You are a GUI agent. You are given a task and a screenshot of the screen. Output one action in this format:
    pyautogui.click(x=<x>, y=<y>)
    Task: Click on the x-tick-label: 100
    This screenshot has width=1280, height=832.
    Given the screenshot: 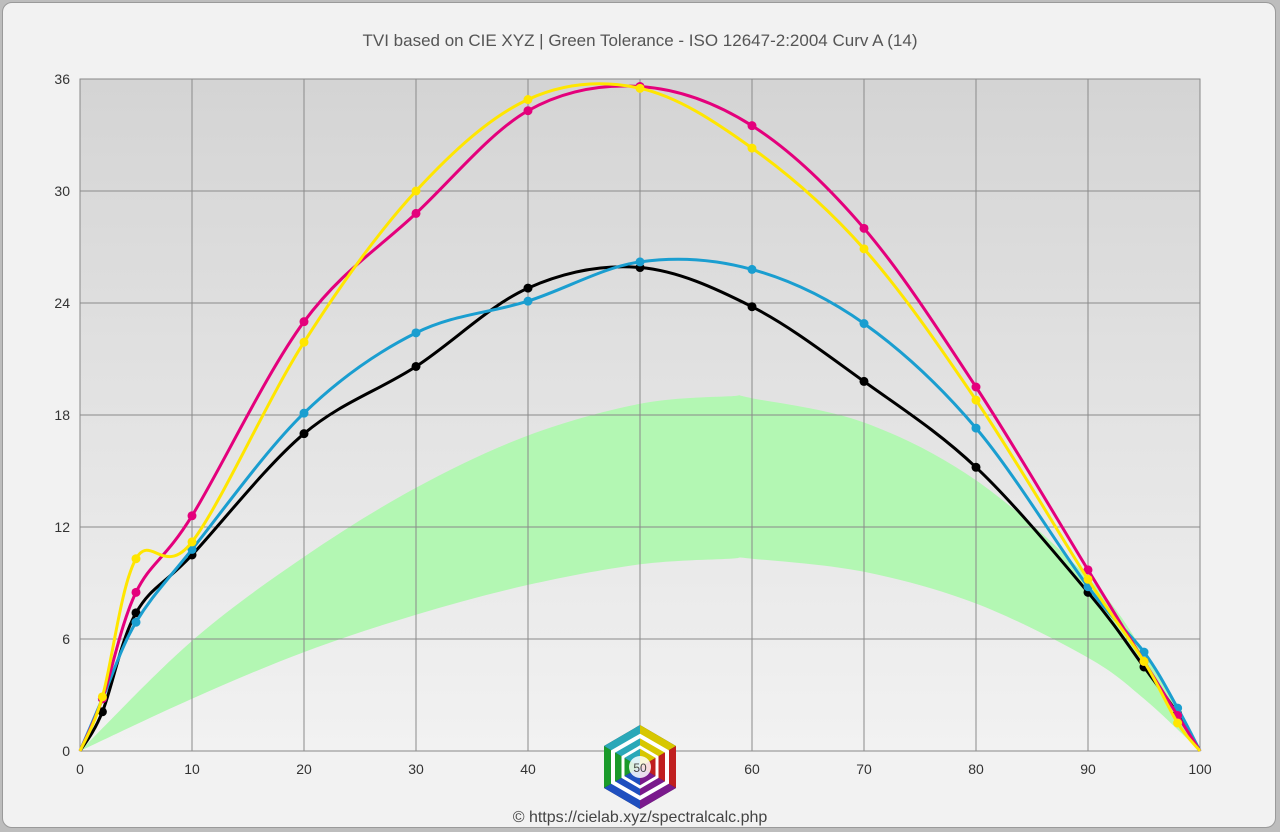 What is the action you would take?
    pyautogui.click(x=1200, y=769)
    